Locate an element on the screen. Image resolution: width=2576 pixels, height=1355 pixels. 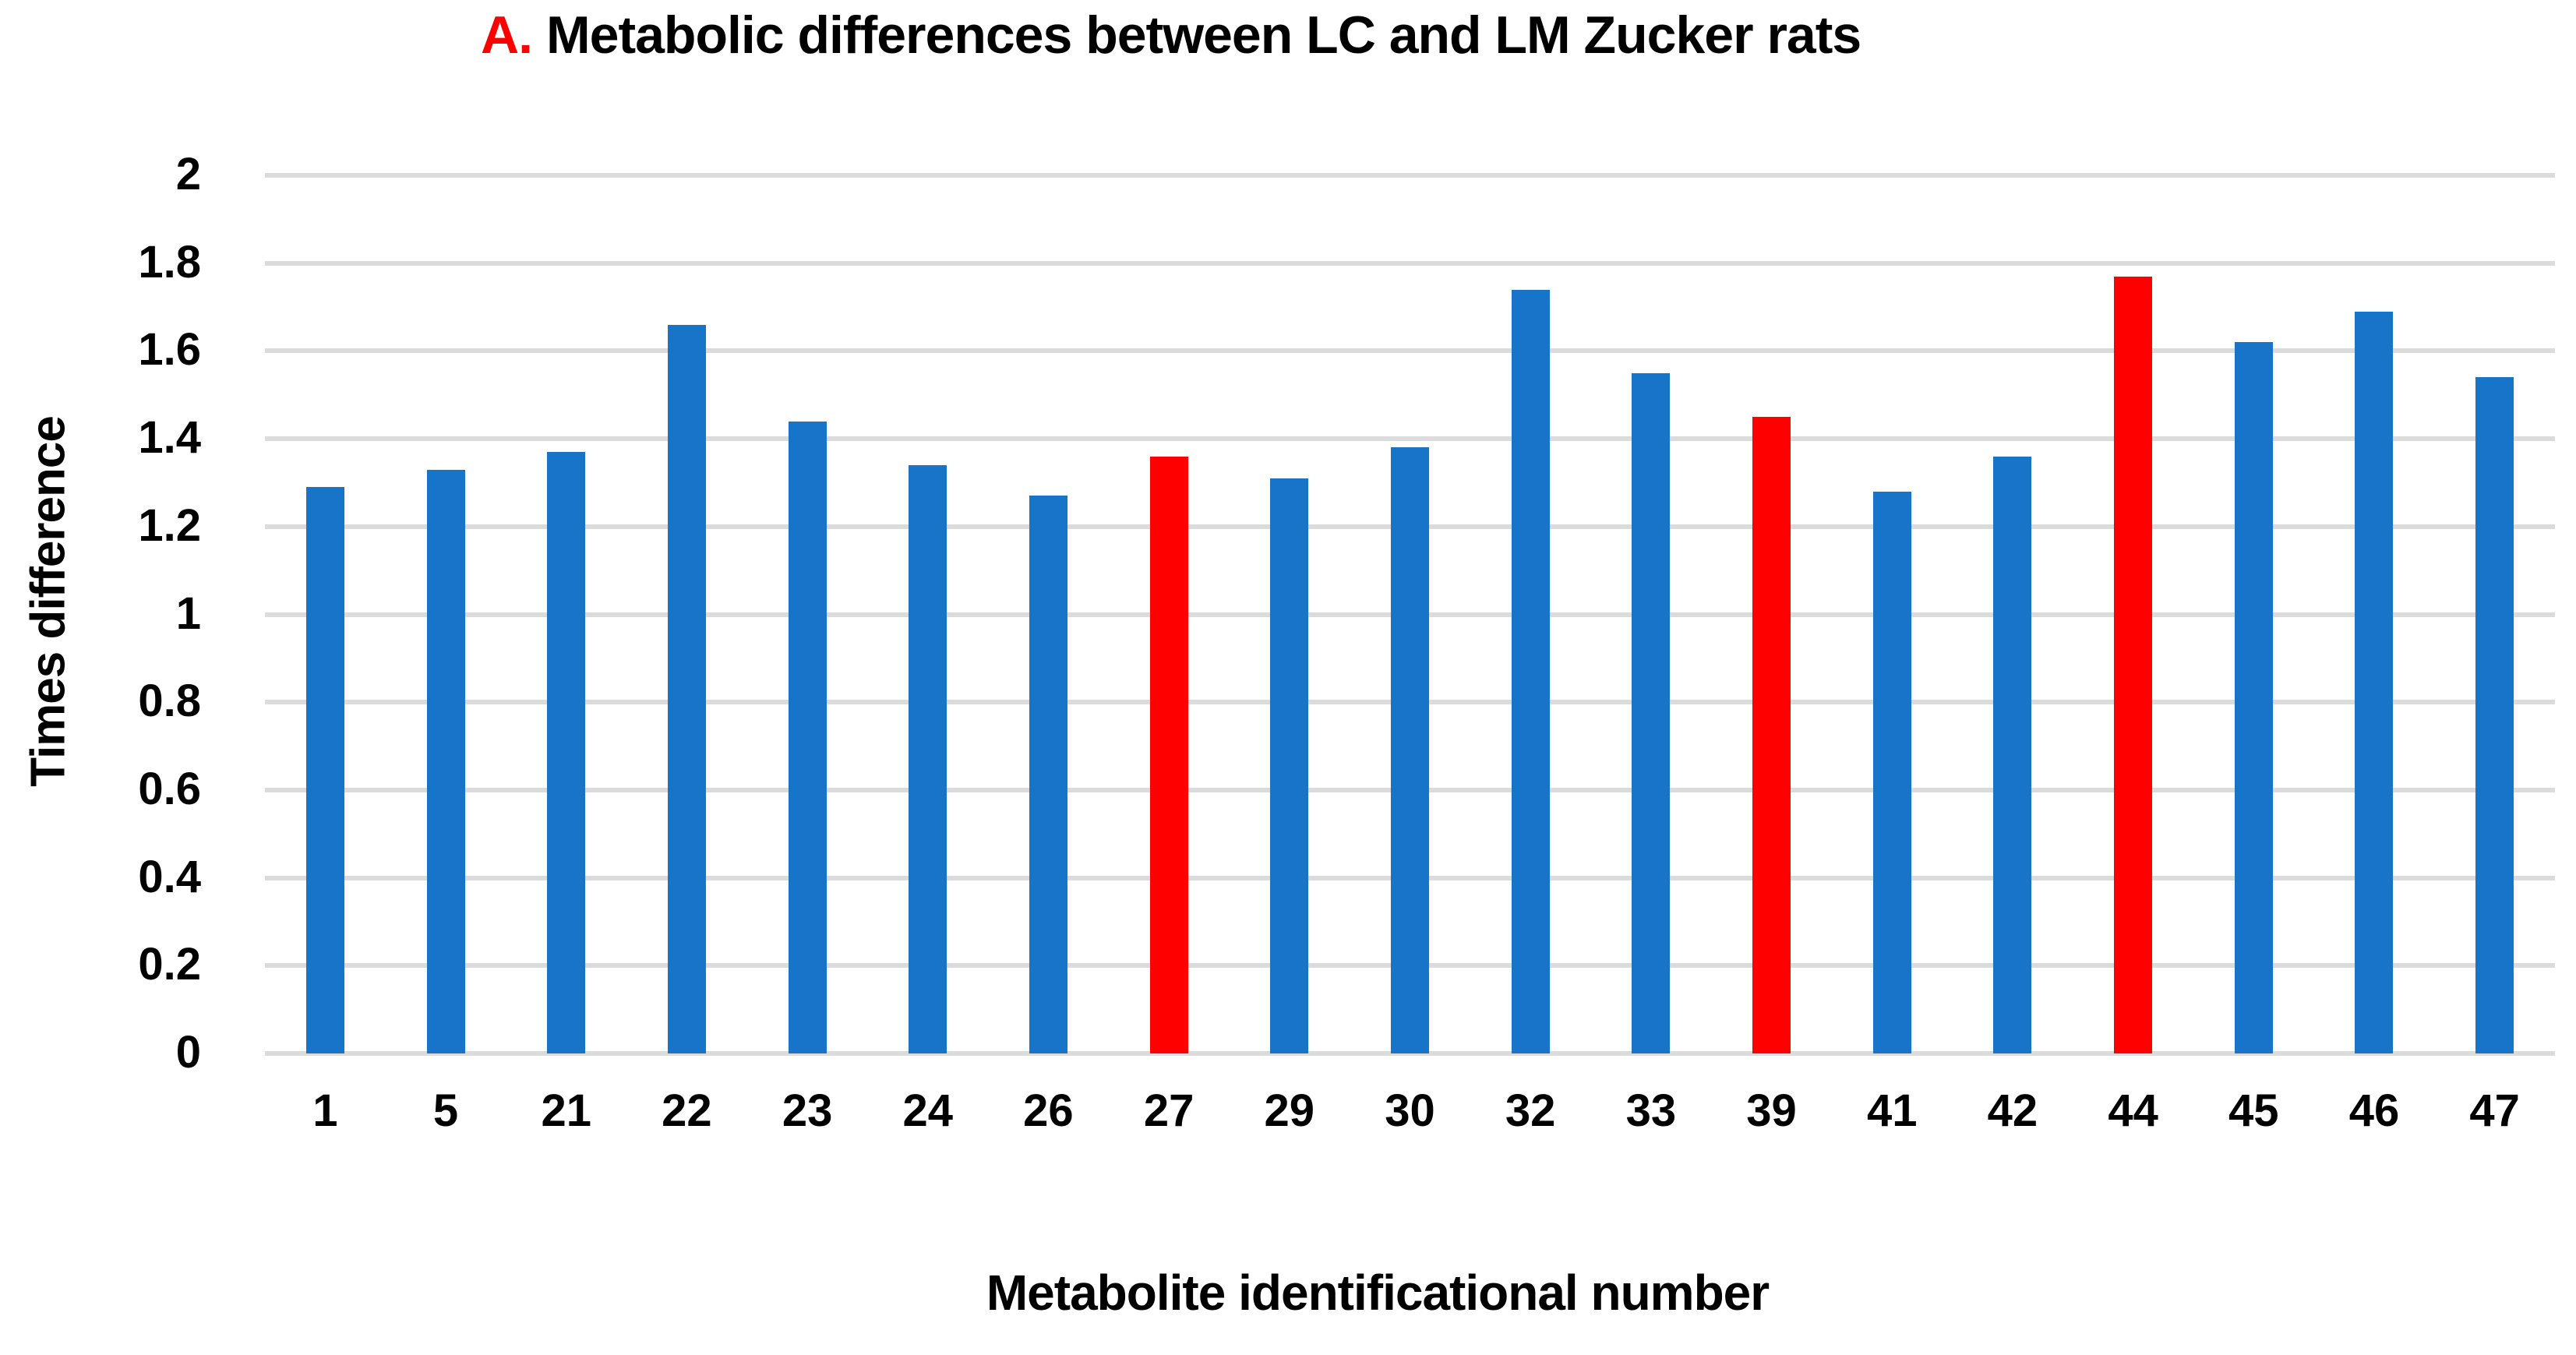
y-tick-label: 0.6 is located at coordinates (169, 789).